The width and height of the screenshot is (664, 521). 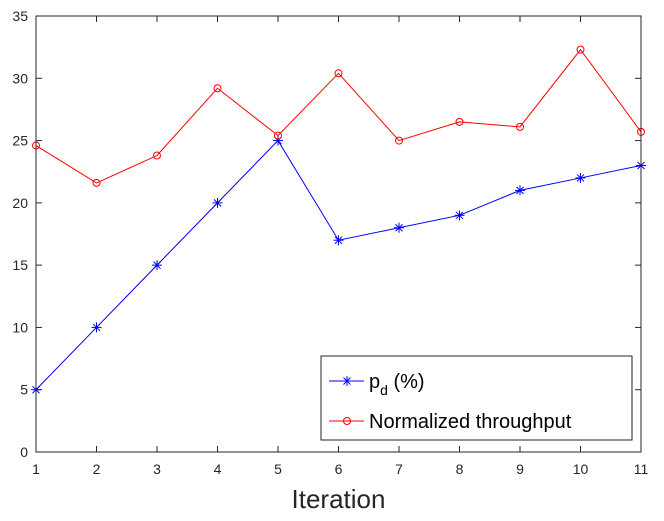 I want to click on legend-throughput-label: Normalized throughput, so click(x=470, y=422).